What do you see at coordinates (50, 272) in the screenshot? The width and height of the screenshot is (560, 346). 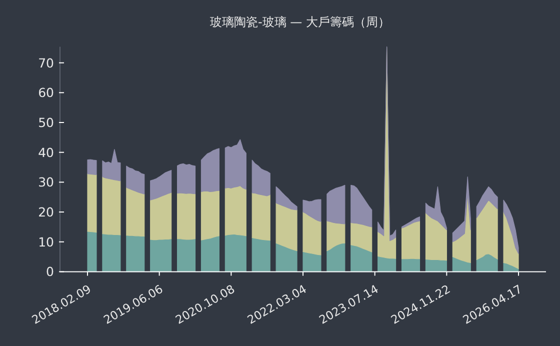 I see `y-tick-label: 0` at bounding box center [50, 272].